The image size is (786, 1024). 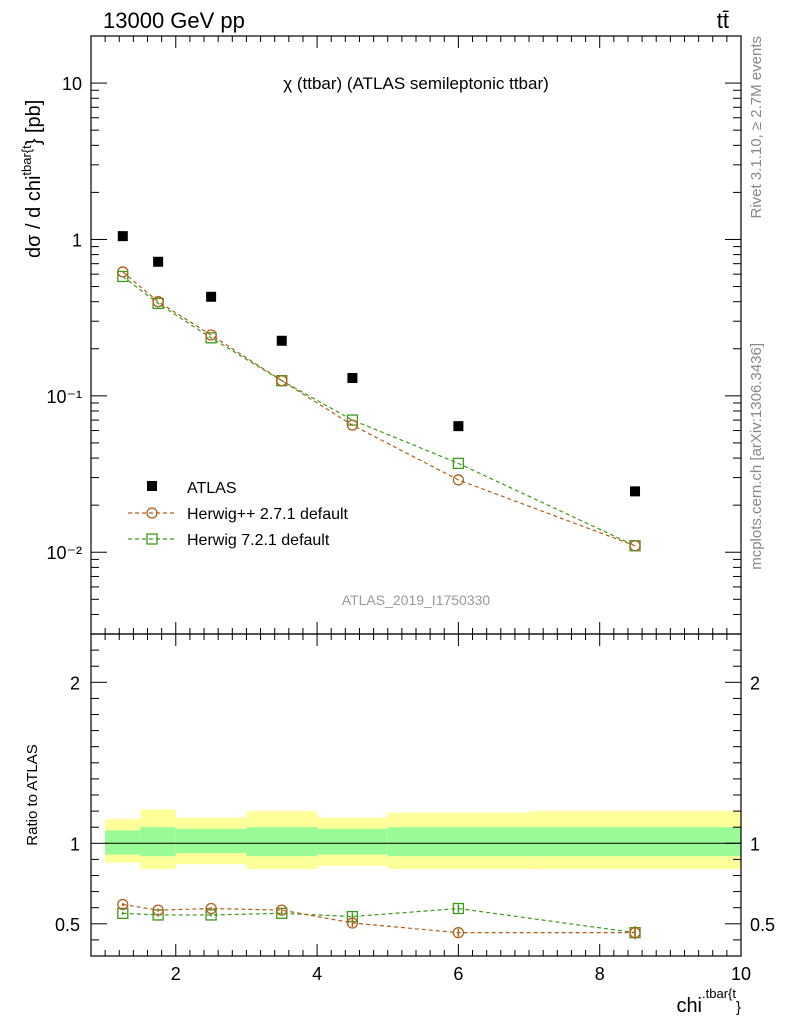 I want to click on legend-atlas-label: ATLAS, so click(x=212, y=488).